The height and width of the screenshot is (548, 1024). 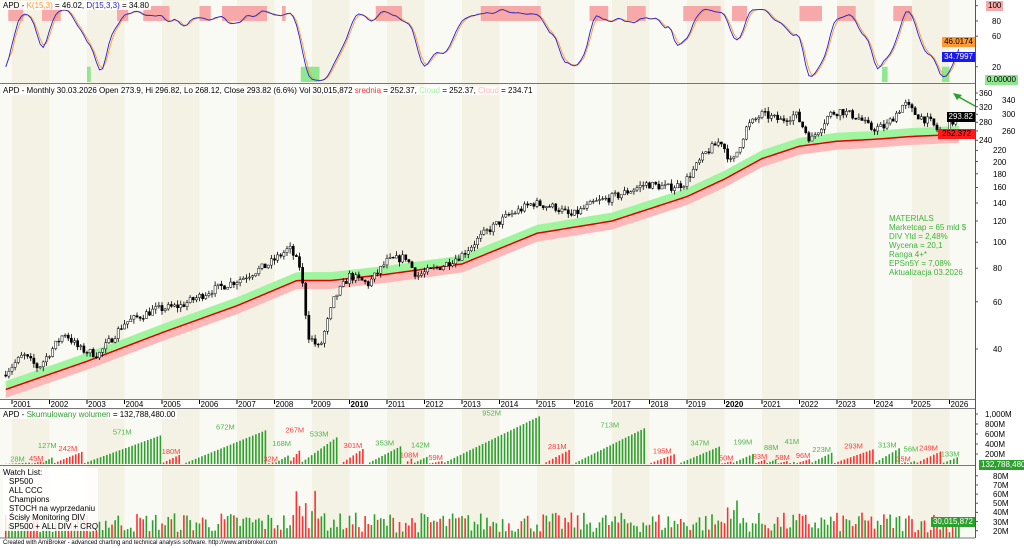 I want to click on cumvol-label: 249M, so click(x=928, y=448).